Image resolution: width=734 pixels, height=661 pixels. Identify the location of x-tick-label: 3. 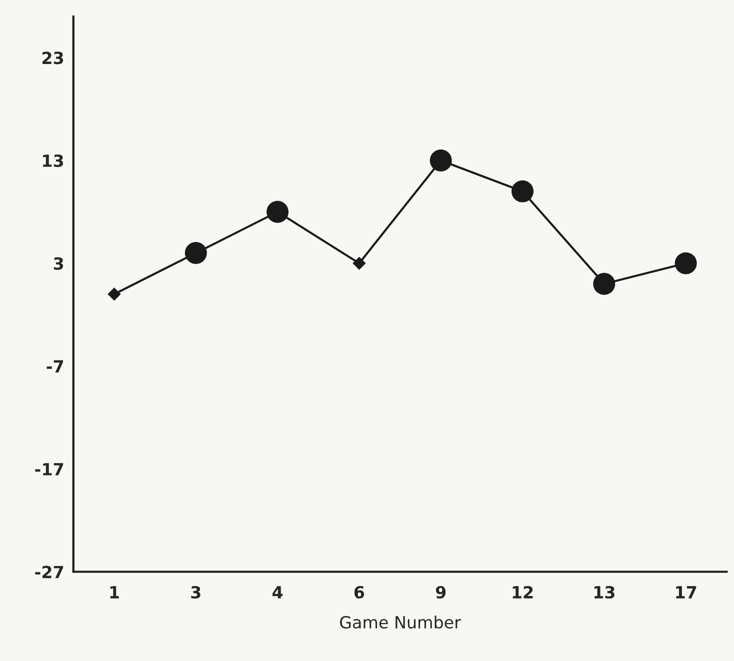
(195, 592).